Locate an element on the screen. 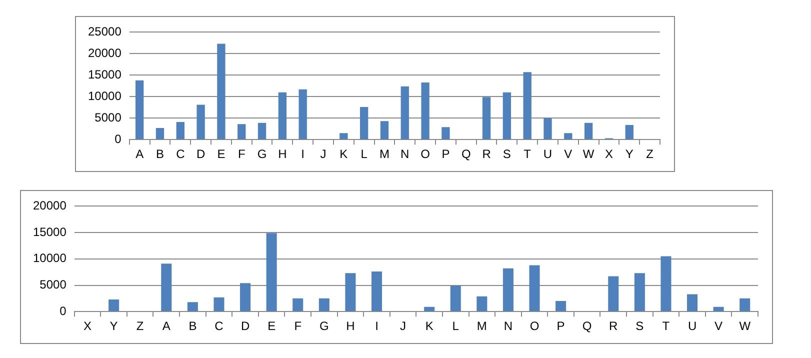  x-tick-label: P is located at coordinates (560, 326).